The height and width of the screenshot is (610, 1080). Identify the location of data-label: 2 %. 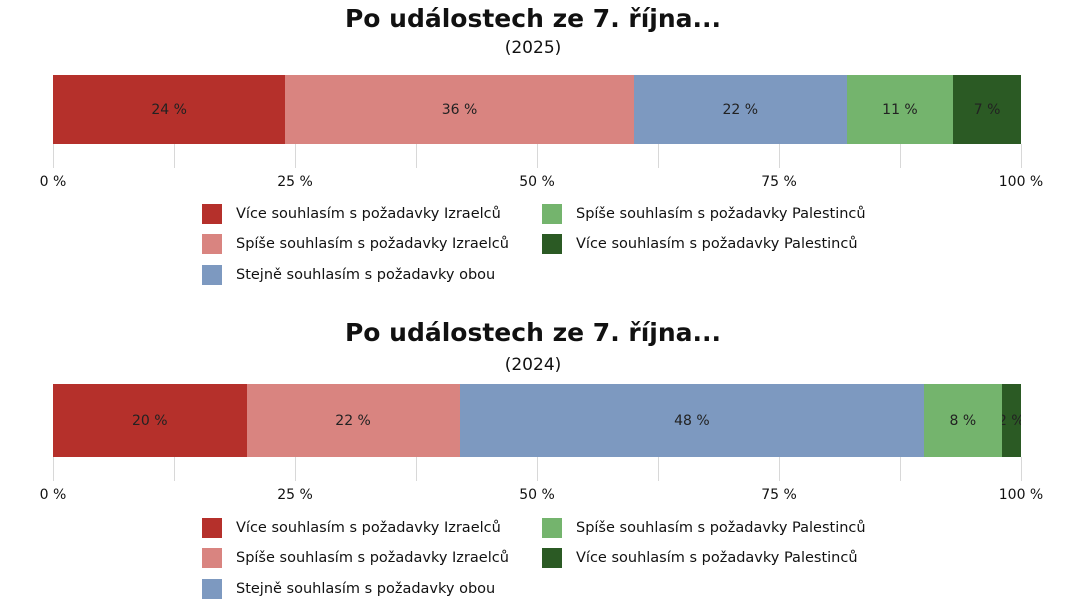
(1011, 420).